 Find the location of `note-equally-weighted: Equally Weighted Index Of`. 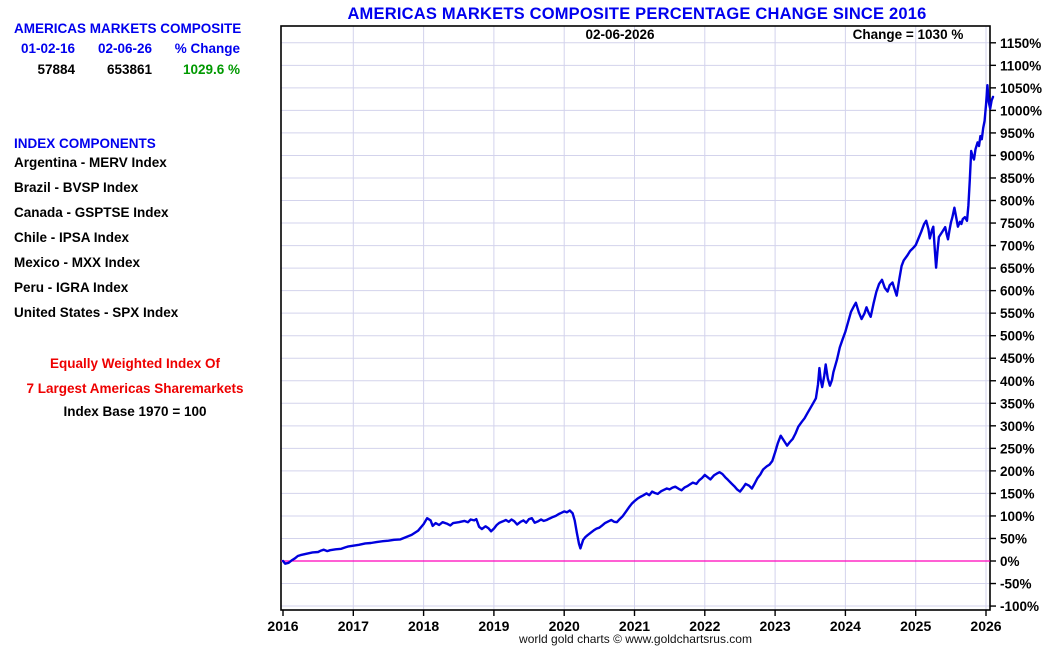

note-equally-weighted: Equally Weighted Index Of is located at coordinates (135, 363).